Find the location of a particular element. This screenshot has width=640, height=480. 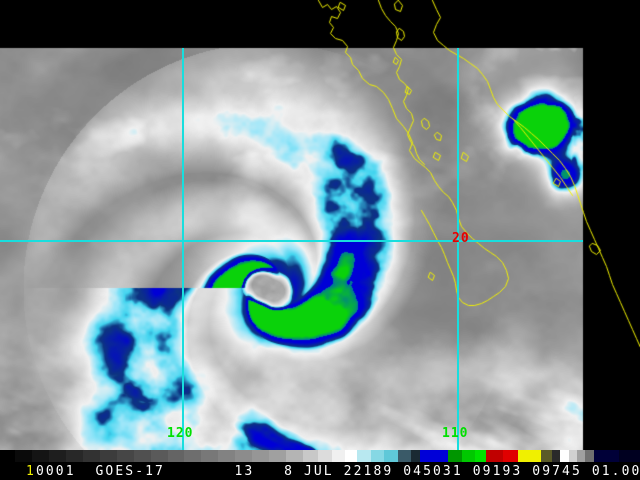

frame-number: 1 is located at coordinates (31, 471).